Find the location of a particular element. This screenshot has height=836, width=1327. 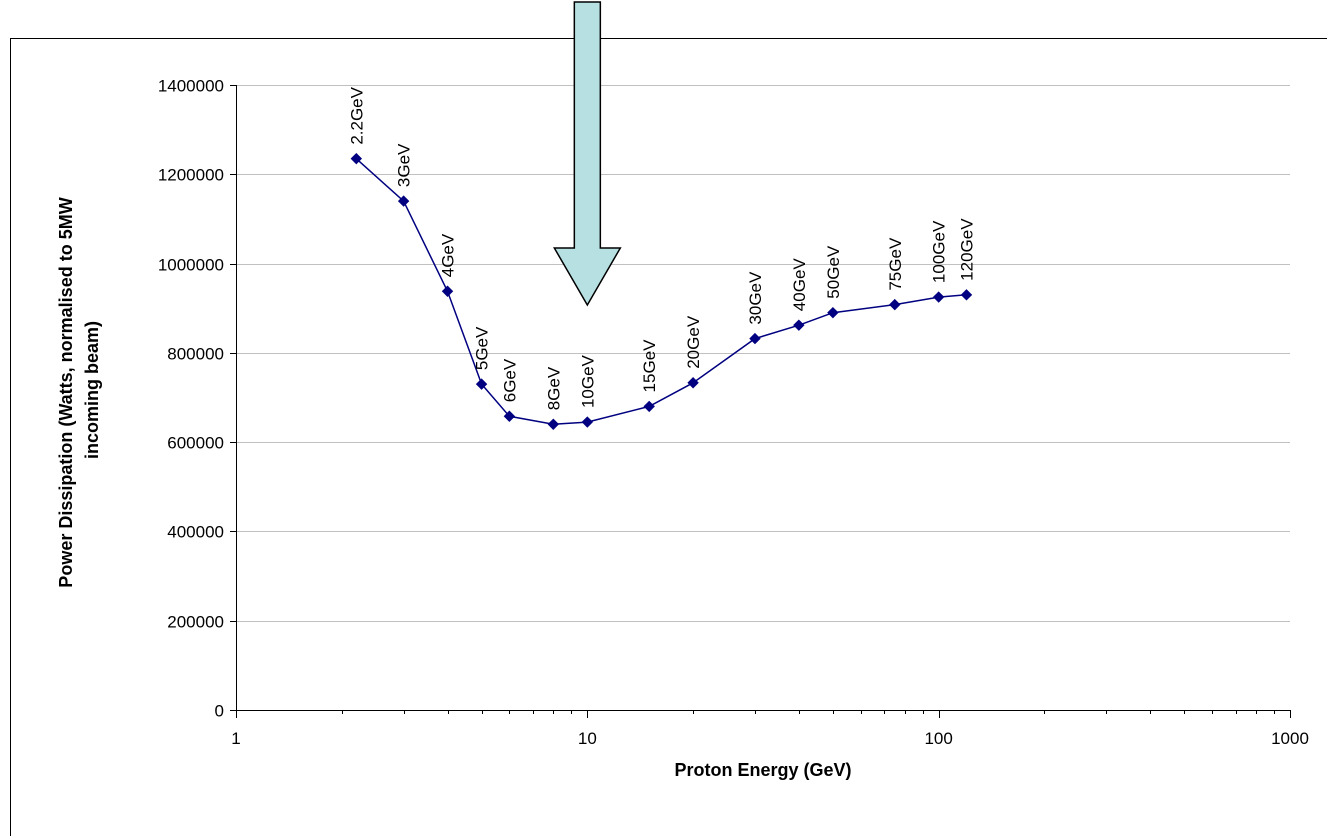

y-tick-label: 1200000 is located at coordinates (191, 175).